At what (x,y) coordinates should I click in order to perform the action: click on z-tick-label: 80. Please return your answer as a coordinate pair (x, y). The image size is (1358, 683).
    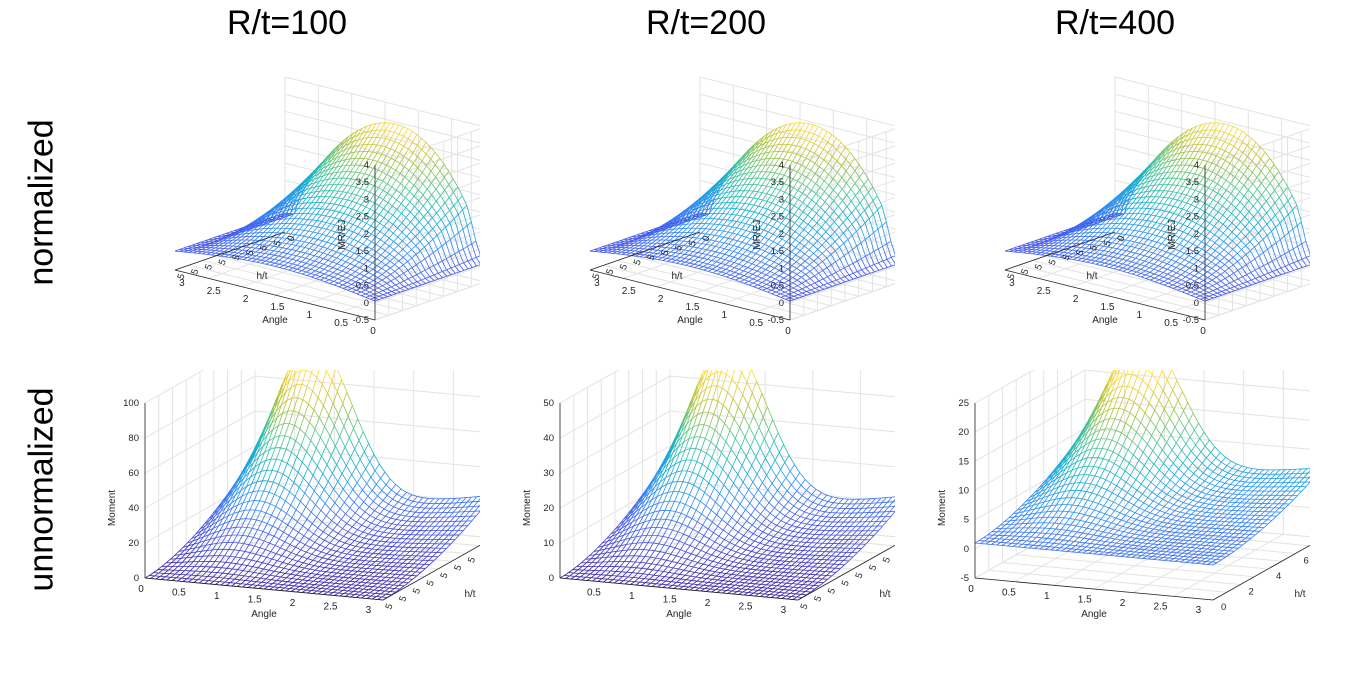
    Looking at the image, I should click on (133, 438).